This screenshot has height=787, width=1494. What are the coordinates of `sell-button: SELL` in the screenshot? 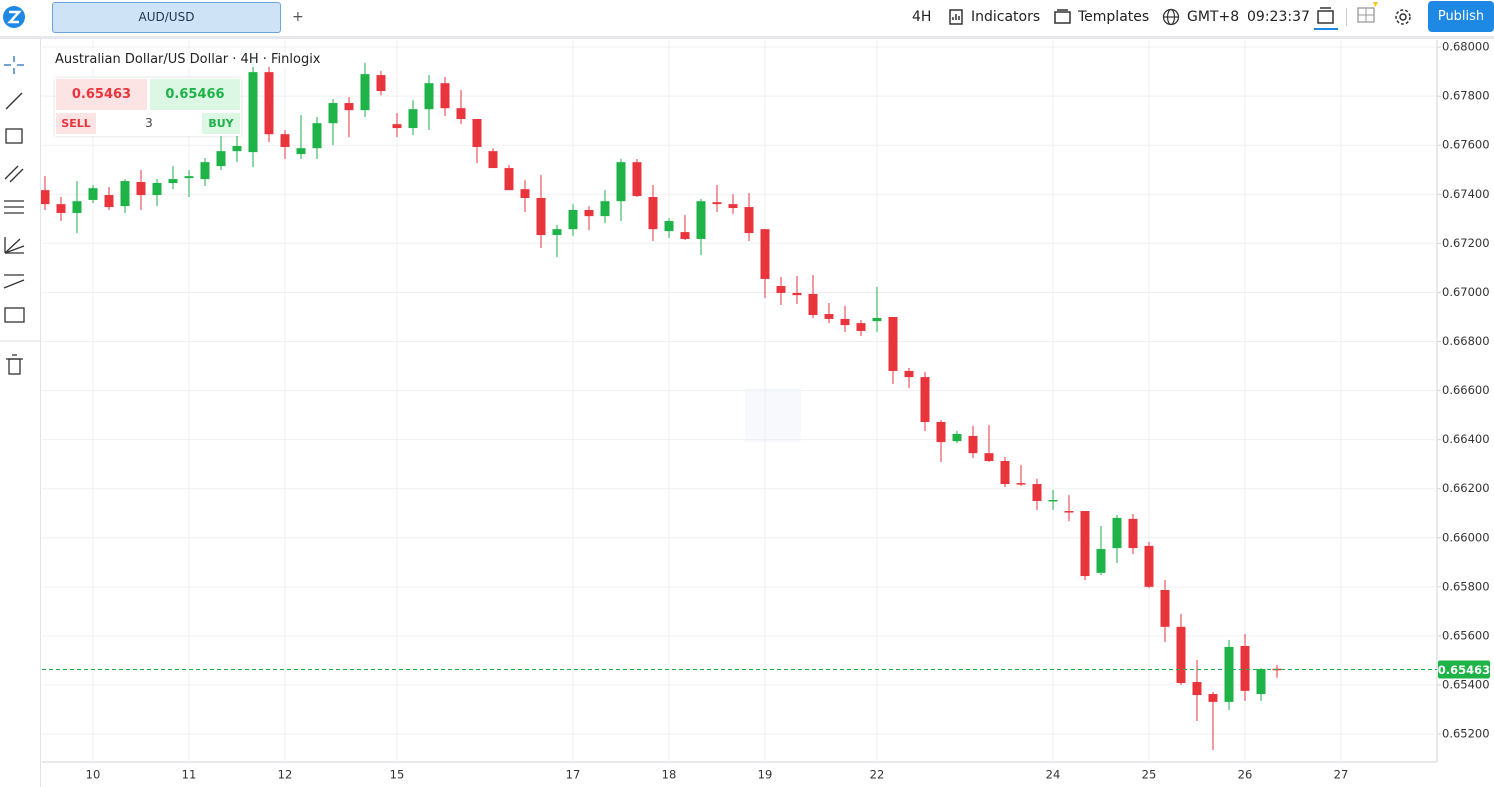 It's located at (76, 123).